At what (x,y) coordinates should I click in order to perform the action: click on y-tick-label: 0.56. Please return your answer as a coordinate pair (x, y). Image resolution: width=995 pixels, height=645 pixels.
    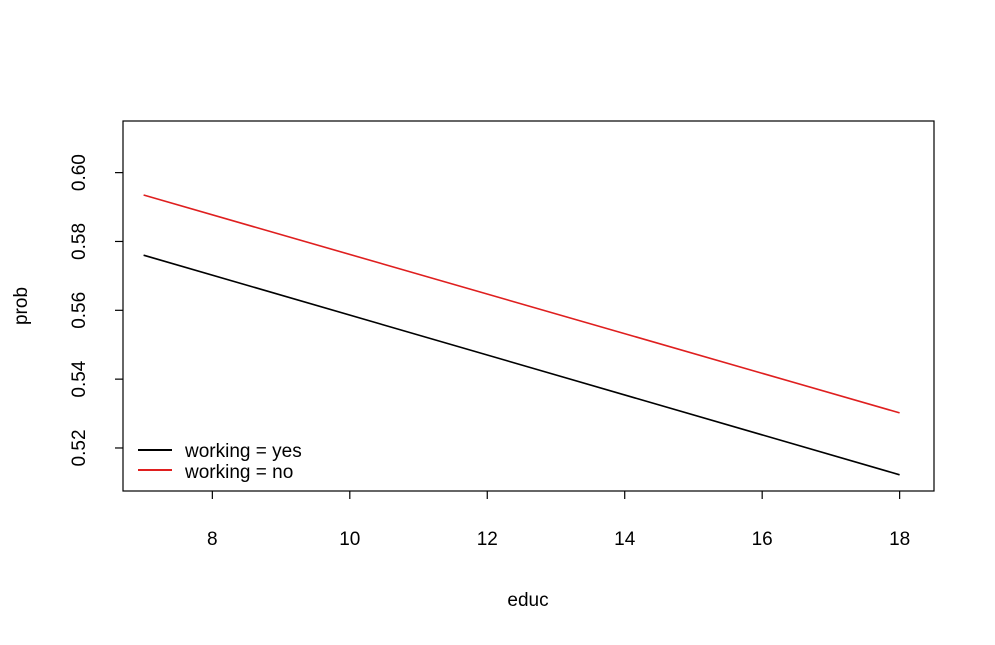
    Looking at the image, I should click on (79, 310).